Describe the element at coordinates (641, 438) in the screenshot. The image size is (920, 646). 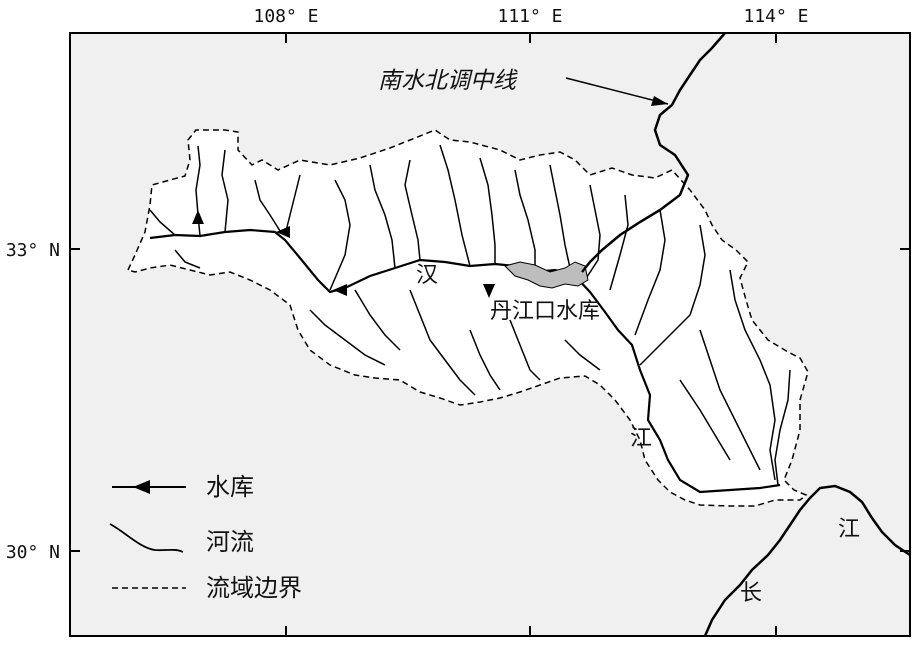
I see `jiang-label-left: 江` at that location.